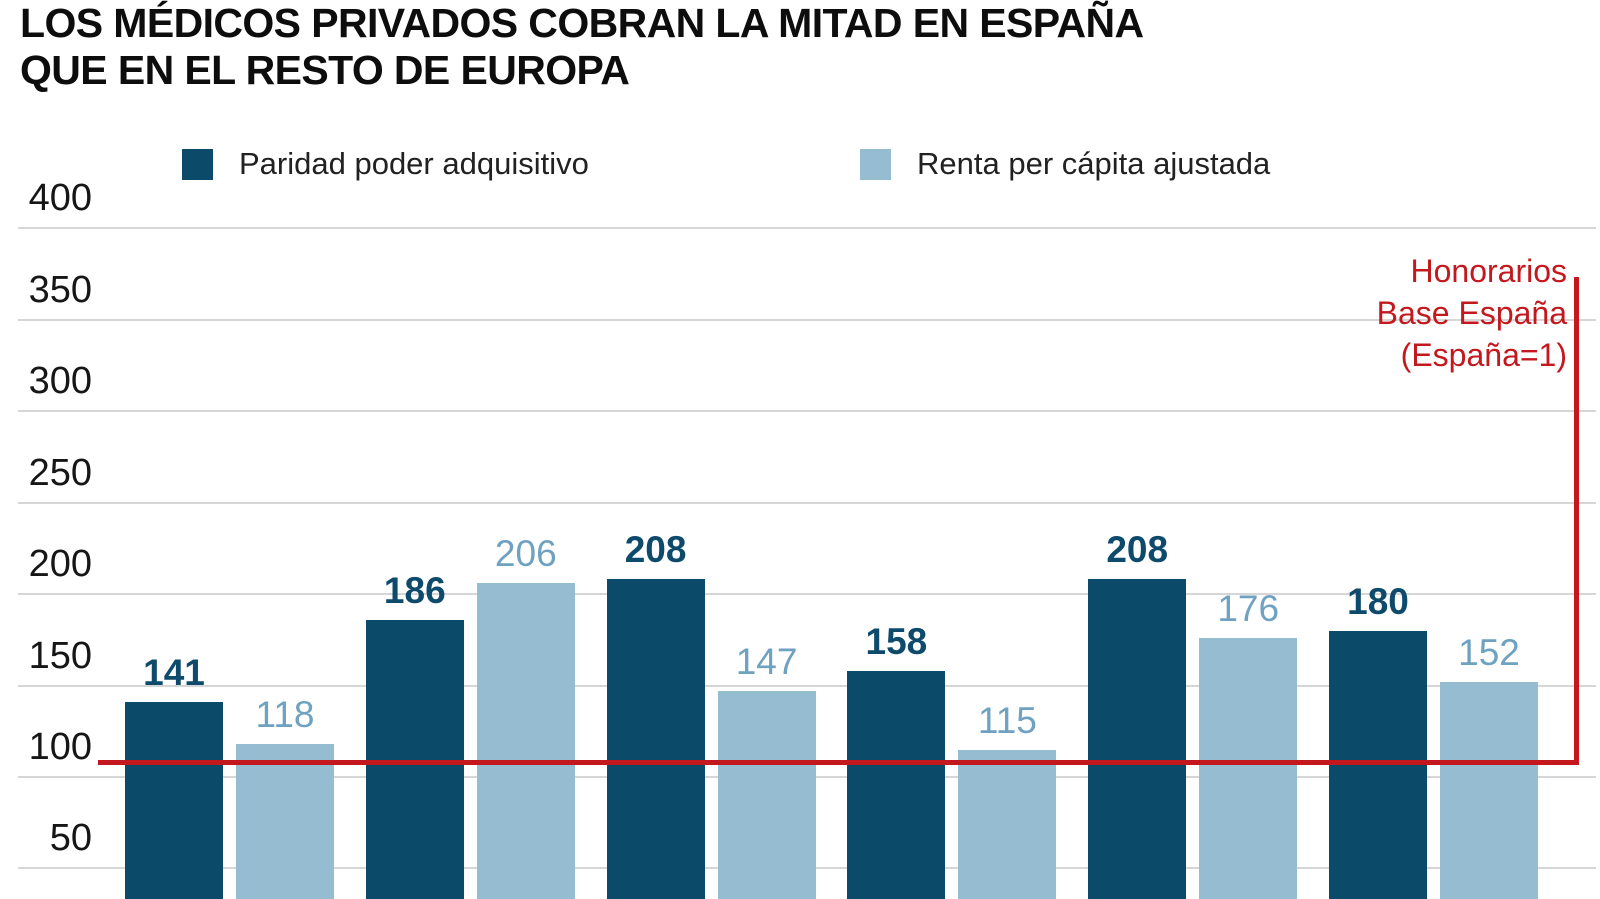 The width and height of the screenshot is (1600, 899). Describe the element at coordinates (1094, 163) in the screenshot. I see `legend-label-renta: Renta per cápita ajustada` at that location.